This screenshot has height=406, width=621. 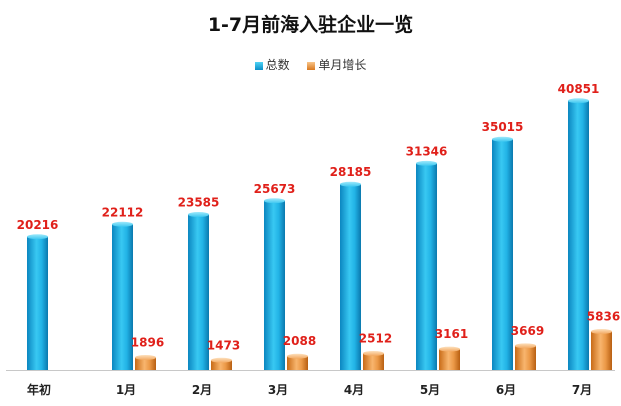 I want to click on data-label-increase: 1473, so click(x=223, y=345).